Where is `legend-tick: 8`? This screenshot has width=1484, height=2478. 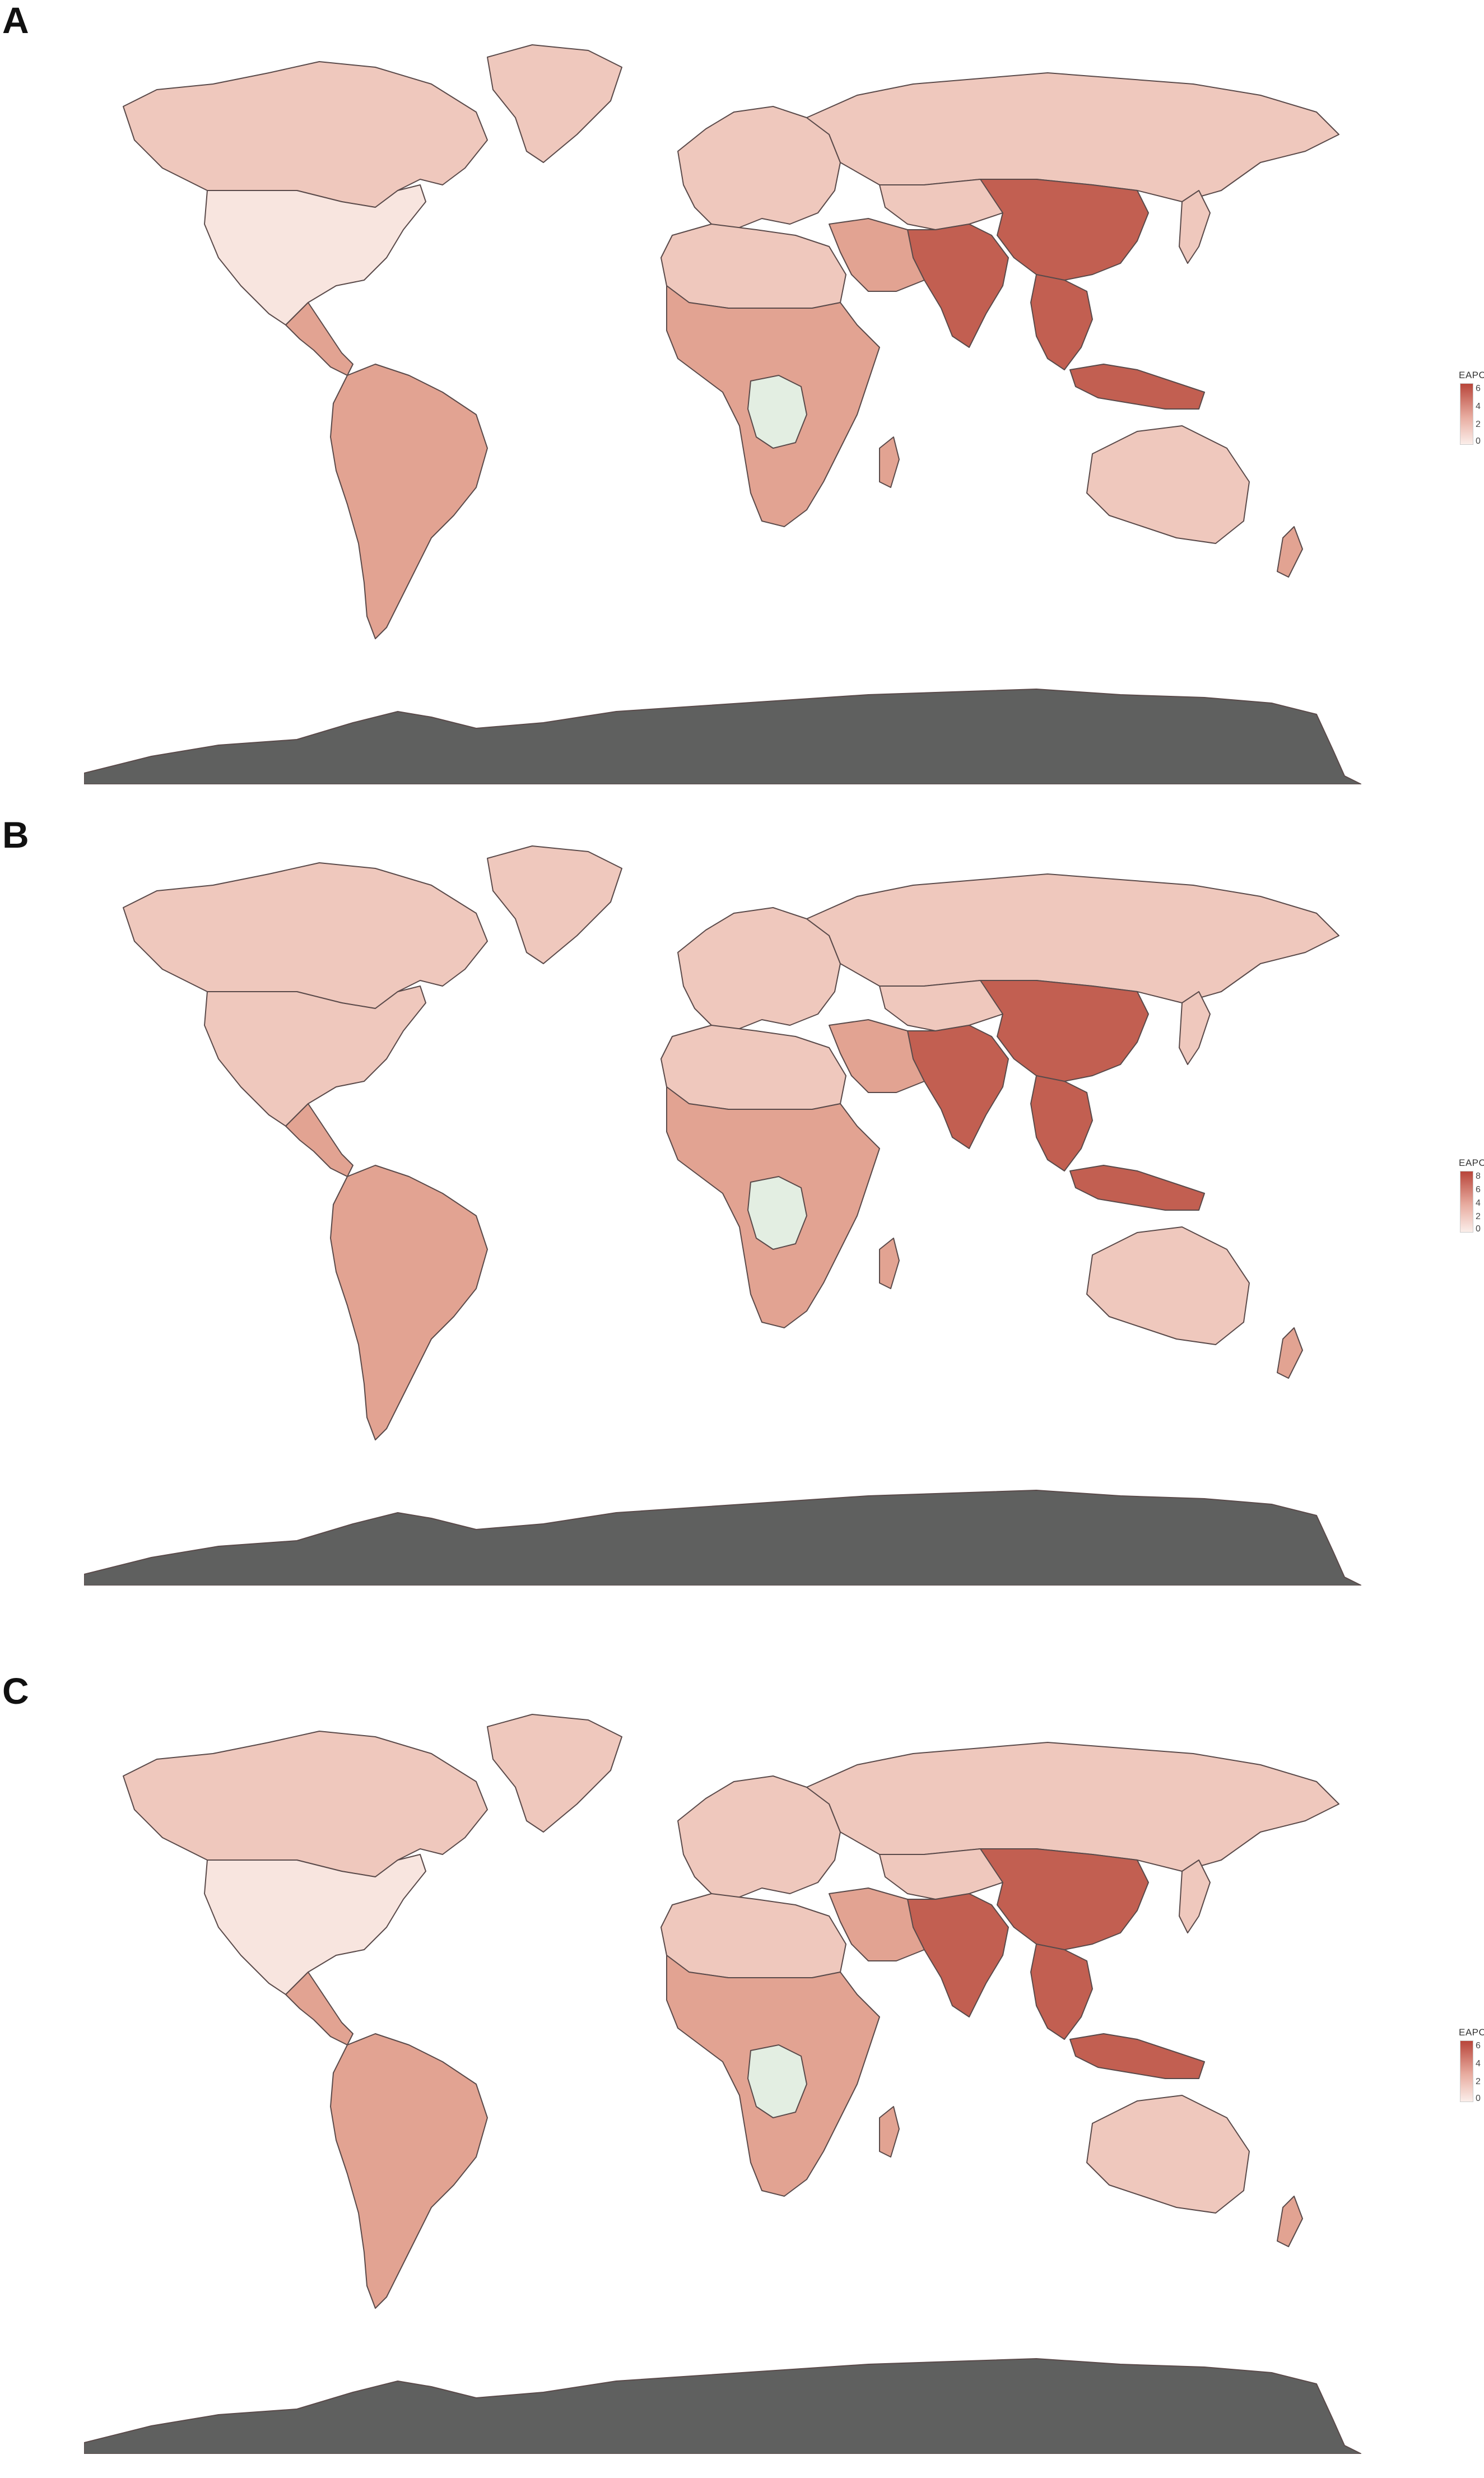 legend-tick: 8 is located at coordinates (1478, 1176).